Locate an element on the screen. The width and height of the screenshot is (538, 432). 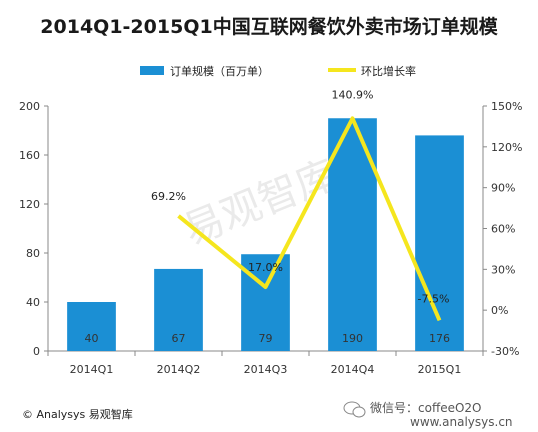
watermark: 易观智库 is located at coordinates (260, 203).